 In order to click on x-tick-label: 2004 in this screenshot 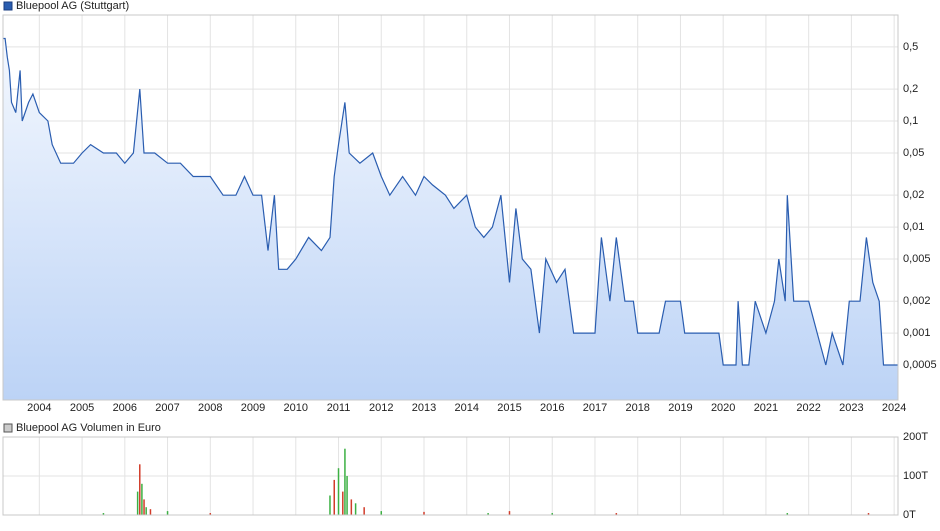, I will do `click(39, 408)`.